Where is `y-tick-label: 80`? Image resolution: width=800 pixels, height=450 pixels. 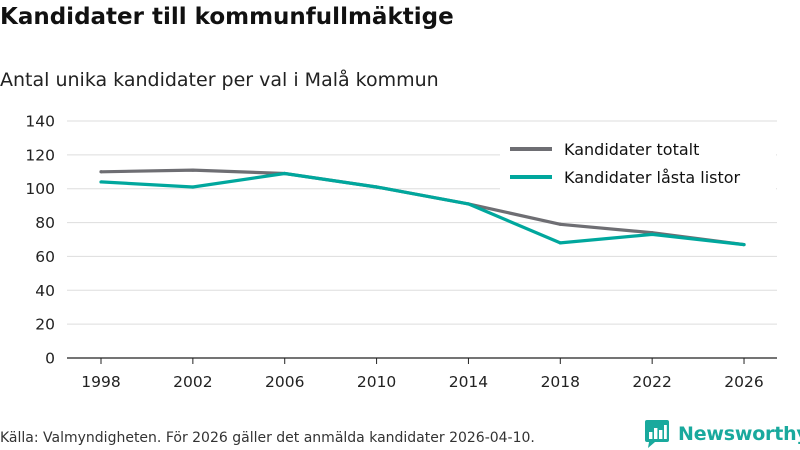
y-tick-label: 80 is located at coordinates (45, 223).